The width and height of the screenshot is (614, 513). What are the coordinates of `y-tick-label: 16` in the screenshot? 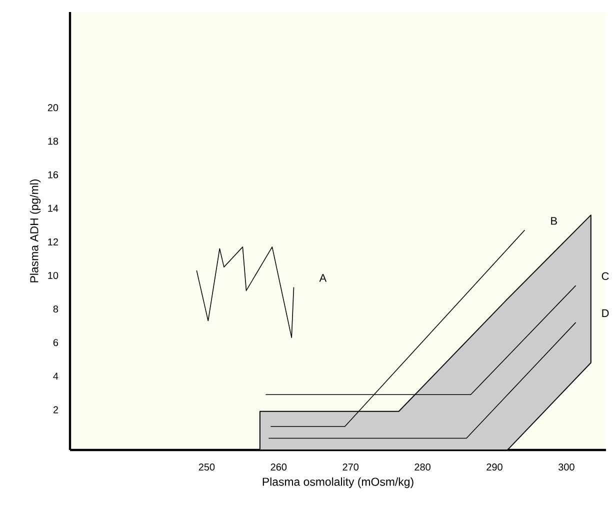 It's located at (53, 174).